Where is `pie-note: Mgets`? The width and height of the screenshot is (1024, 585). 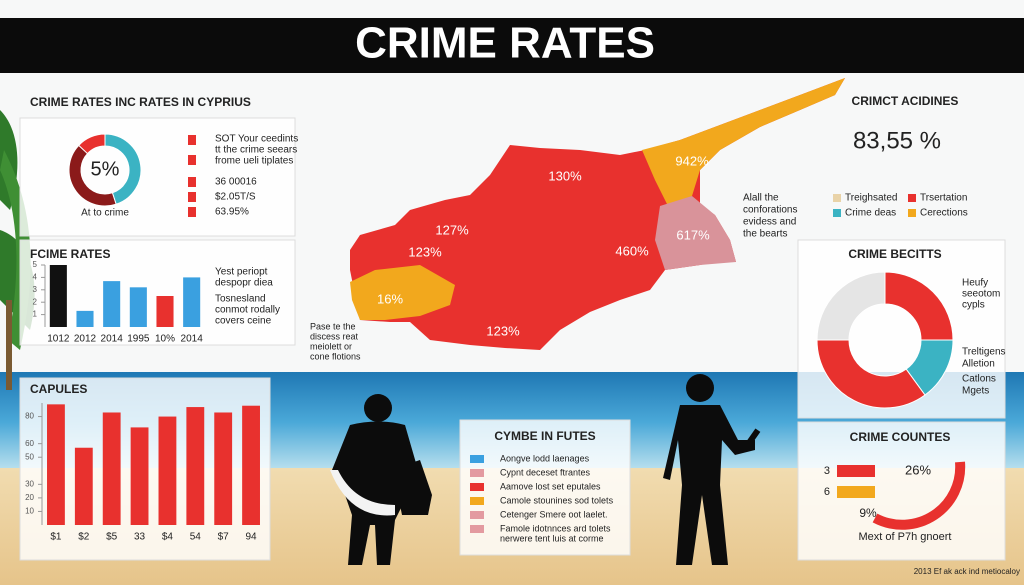
pie-note: Mgets is located at coordinates (975, 391).